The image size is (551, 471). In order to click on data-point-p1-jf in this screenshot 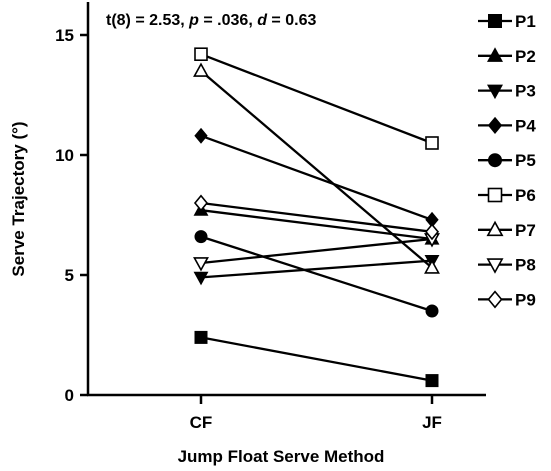, I will do `click(432, 381)`.